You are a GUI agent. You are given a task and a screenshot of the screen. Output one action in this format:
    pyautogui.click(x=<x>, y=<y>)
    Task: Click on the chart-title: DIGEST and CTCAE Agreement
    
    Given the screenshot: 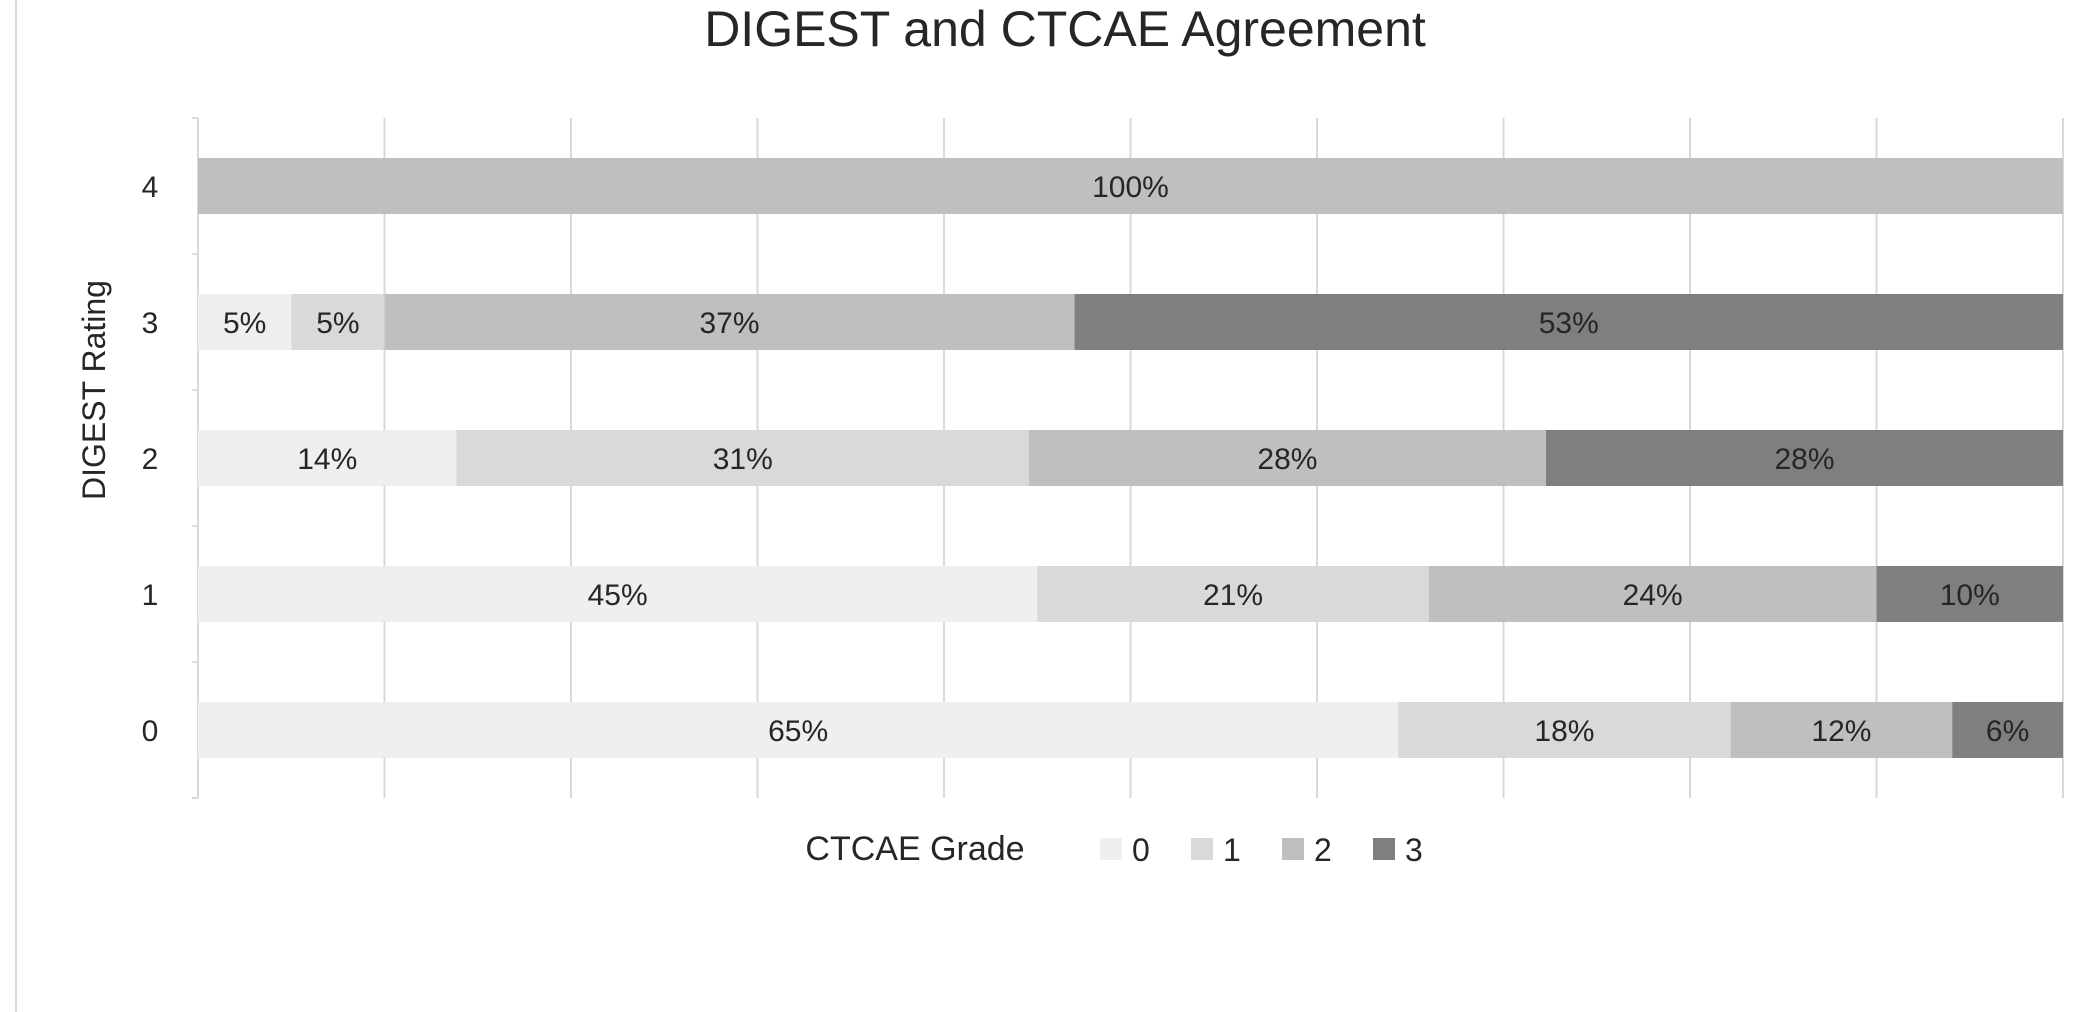 What is the action you would take?
    pyautogui.click(x=1065, y=29)
    